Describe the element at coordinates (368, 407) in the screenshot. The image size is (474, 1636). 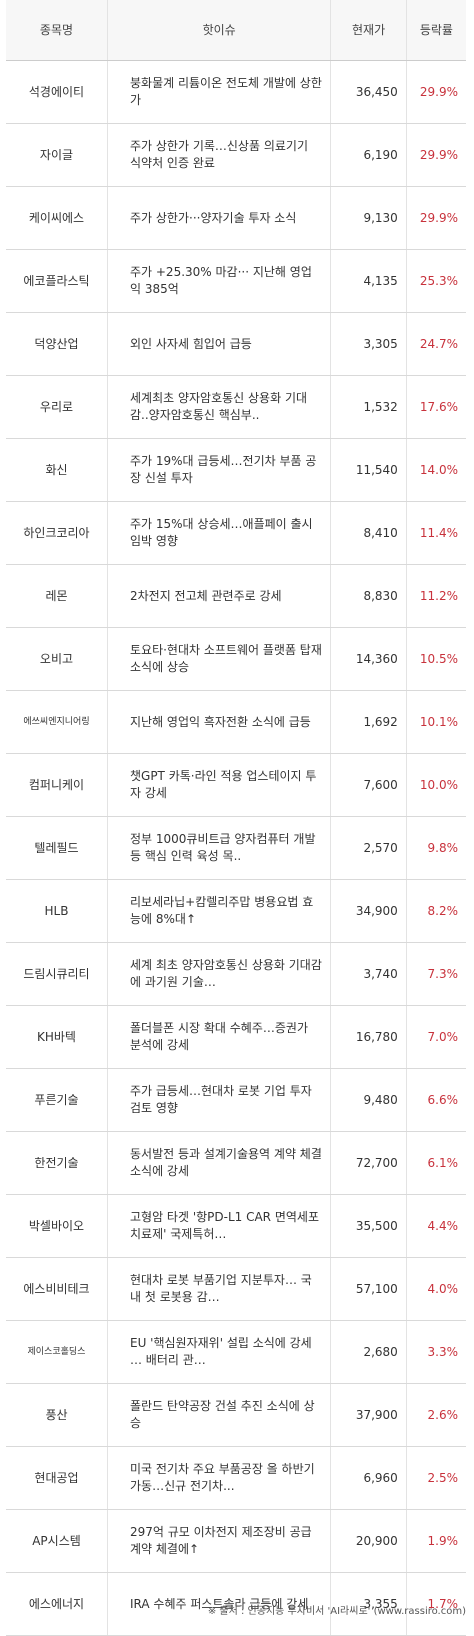
I see `current-price: 1,532` at that location.